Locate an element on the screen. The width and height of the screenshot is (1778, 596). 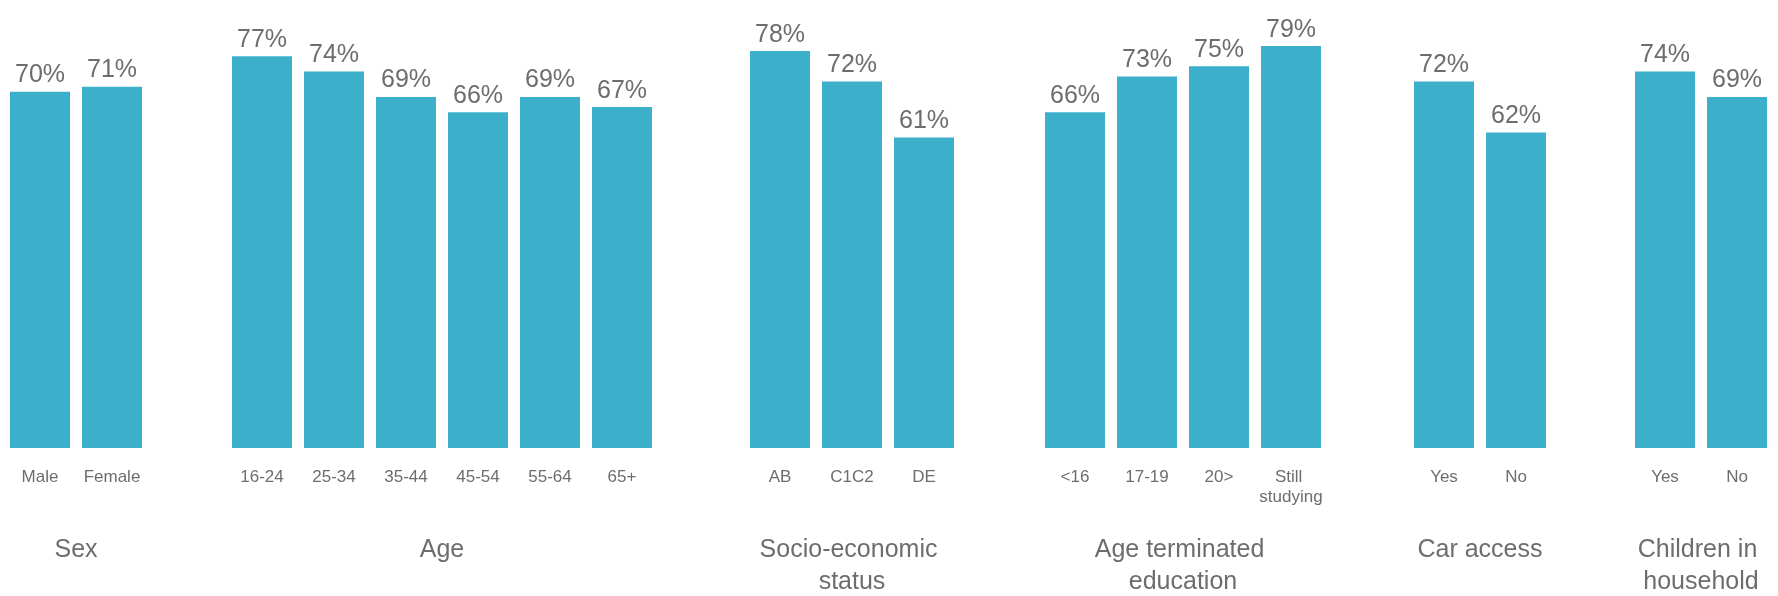
x-tick-label: Male is located at coordinates (40, 476).